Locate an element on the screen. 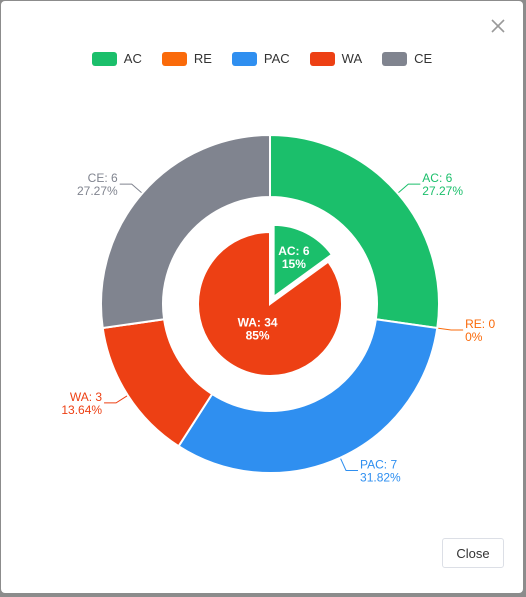  inner-slice-percent: 85% is located at coordinates (258, 335).